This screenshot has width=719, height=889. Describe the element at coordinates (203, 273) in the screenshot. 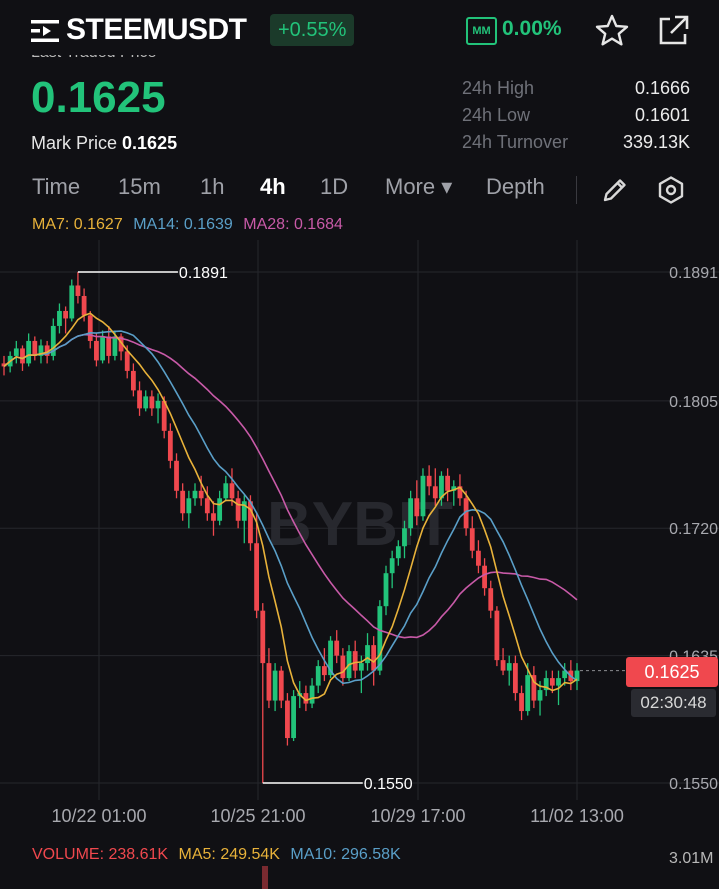

I see `high-marker-label: 0.1891` at that location.